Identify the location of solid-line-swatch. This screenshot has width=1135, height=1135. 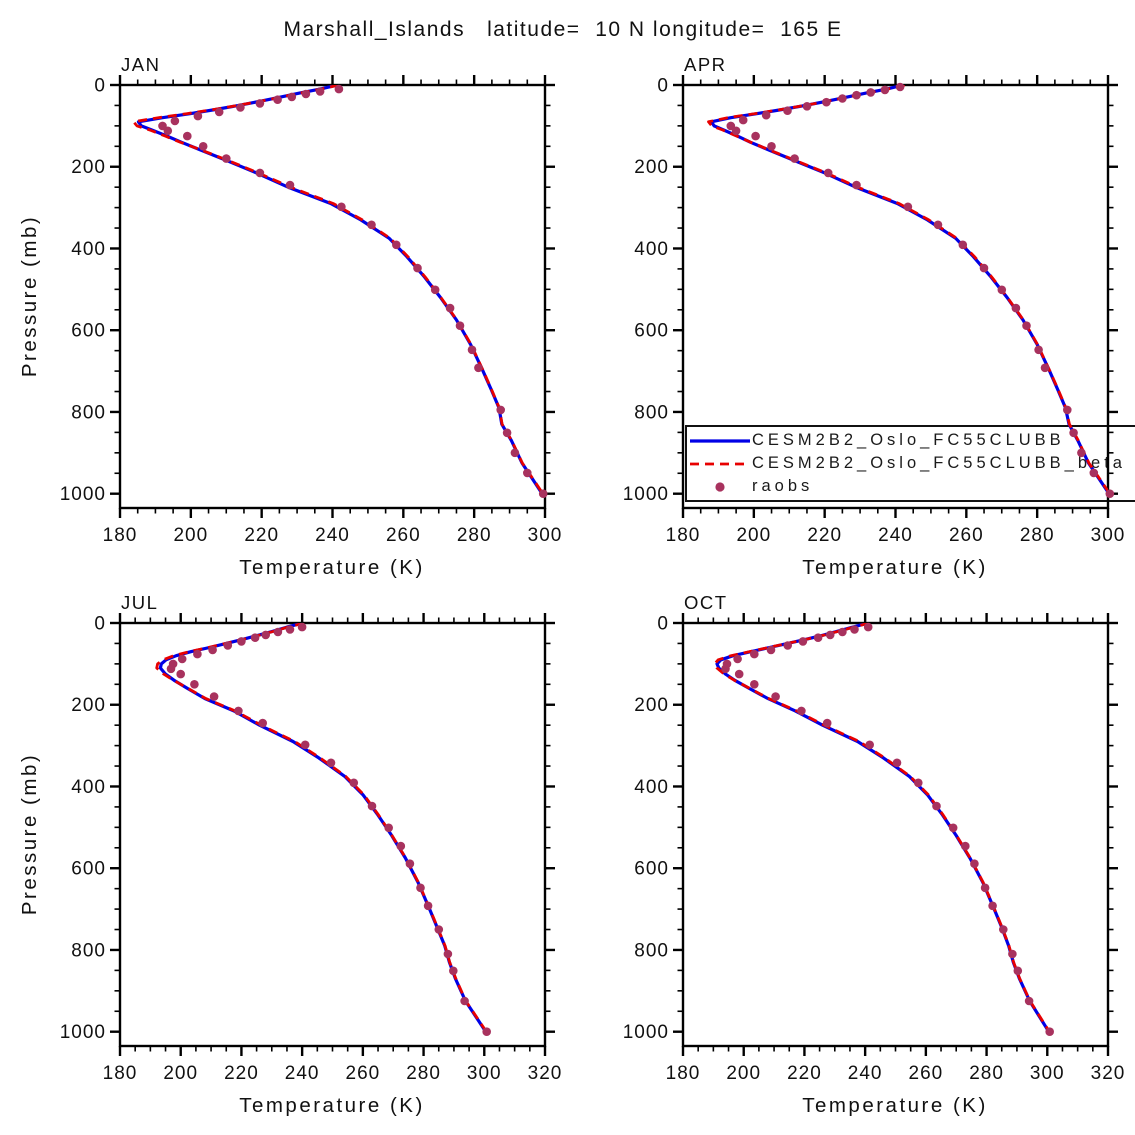
(719, 441).